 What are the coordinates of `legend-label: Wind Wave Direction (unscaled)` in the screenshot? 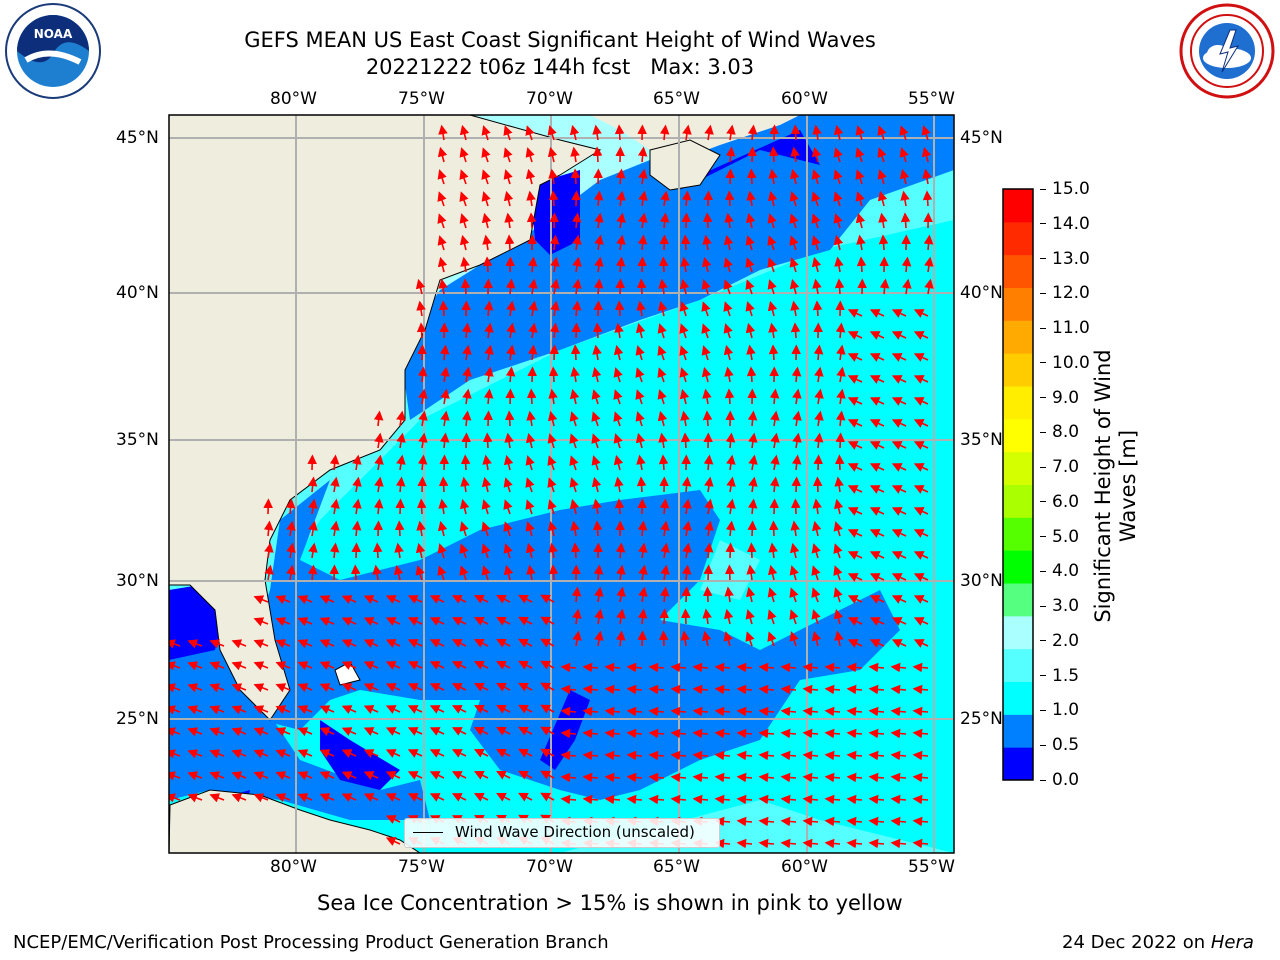 It's located at (575, 832).